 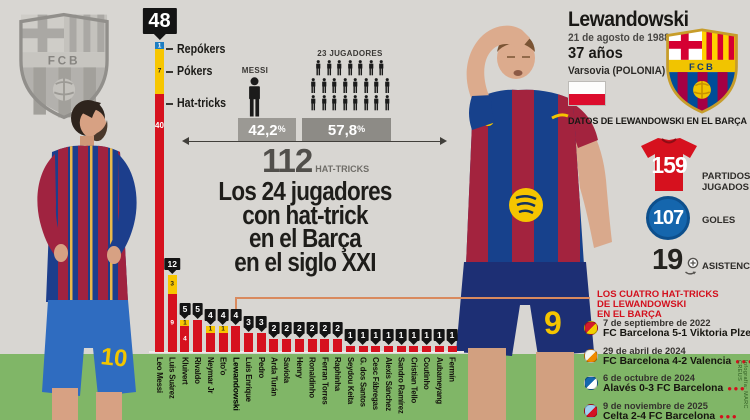 What do you see at coordinates (172, 263) in the screenshot?
I see `total-badge-luis-su-rez: 12` at bounding box center [172, 263].